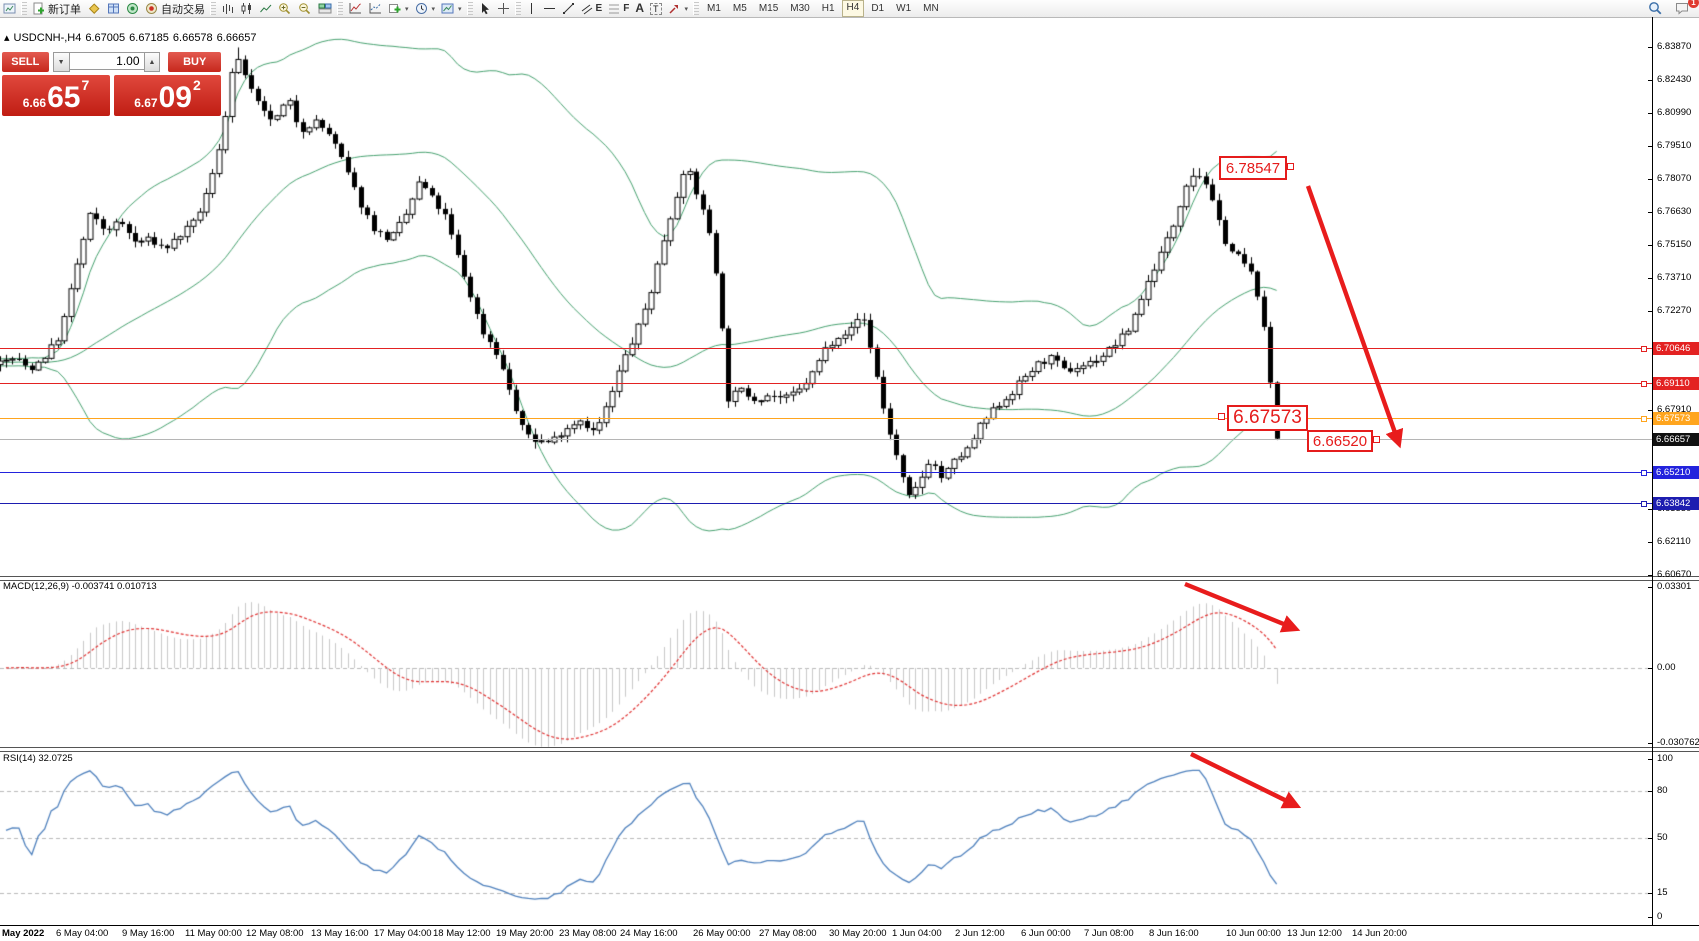  What do you see at coordinates (1693, 4) in the screenshot?
I see `notification-badge: 1` at bounding box center [1693, 4].